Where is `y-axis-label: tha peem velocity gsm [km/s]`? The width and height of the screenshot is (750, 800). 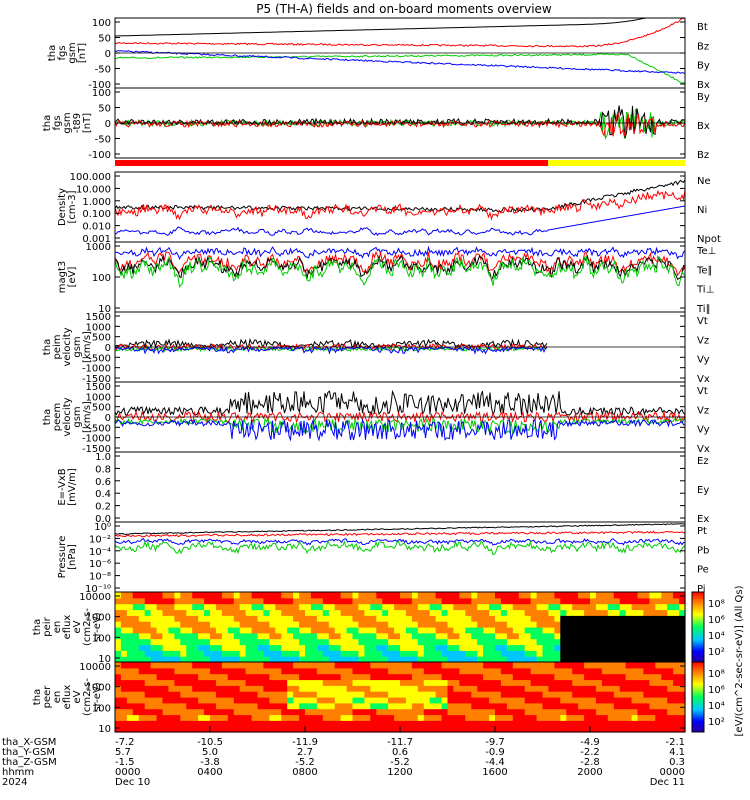 y-axis-label: tha peem velocity gsm [km/s] is located at coordinates (67, 416).